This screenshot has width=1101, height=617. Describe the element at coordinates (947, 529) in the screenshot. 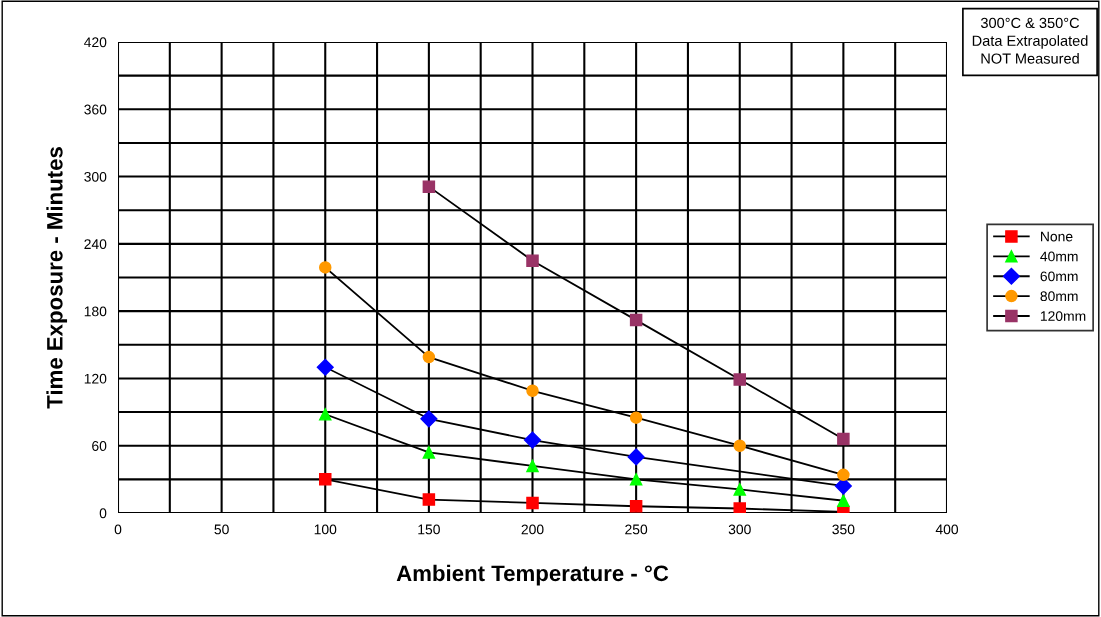

I see `x-tick-label: 400` at that location.